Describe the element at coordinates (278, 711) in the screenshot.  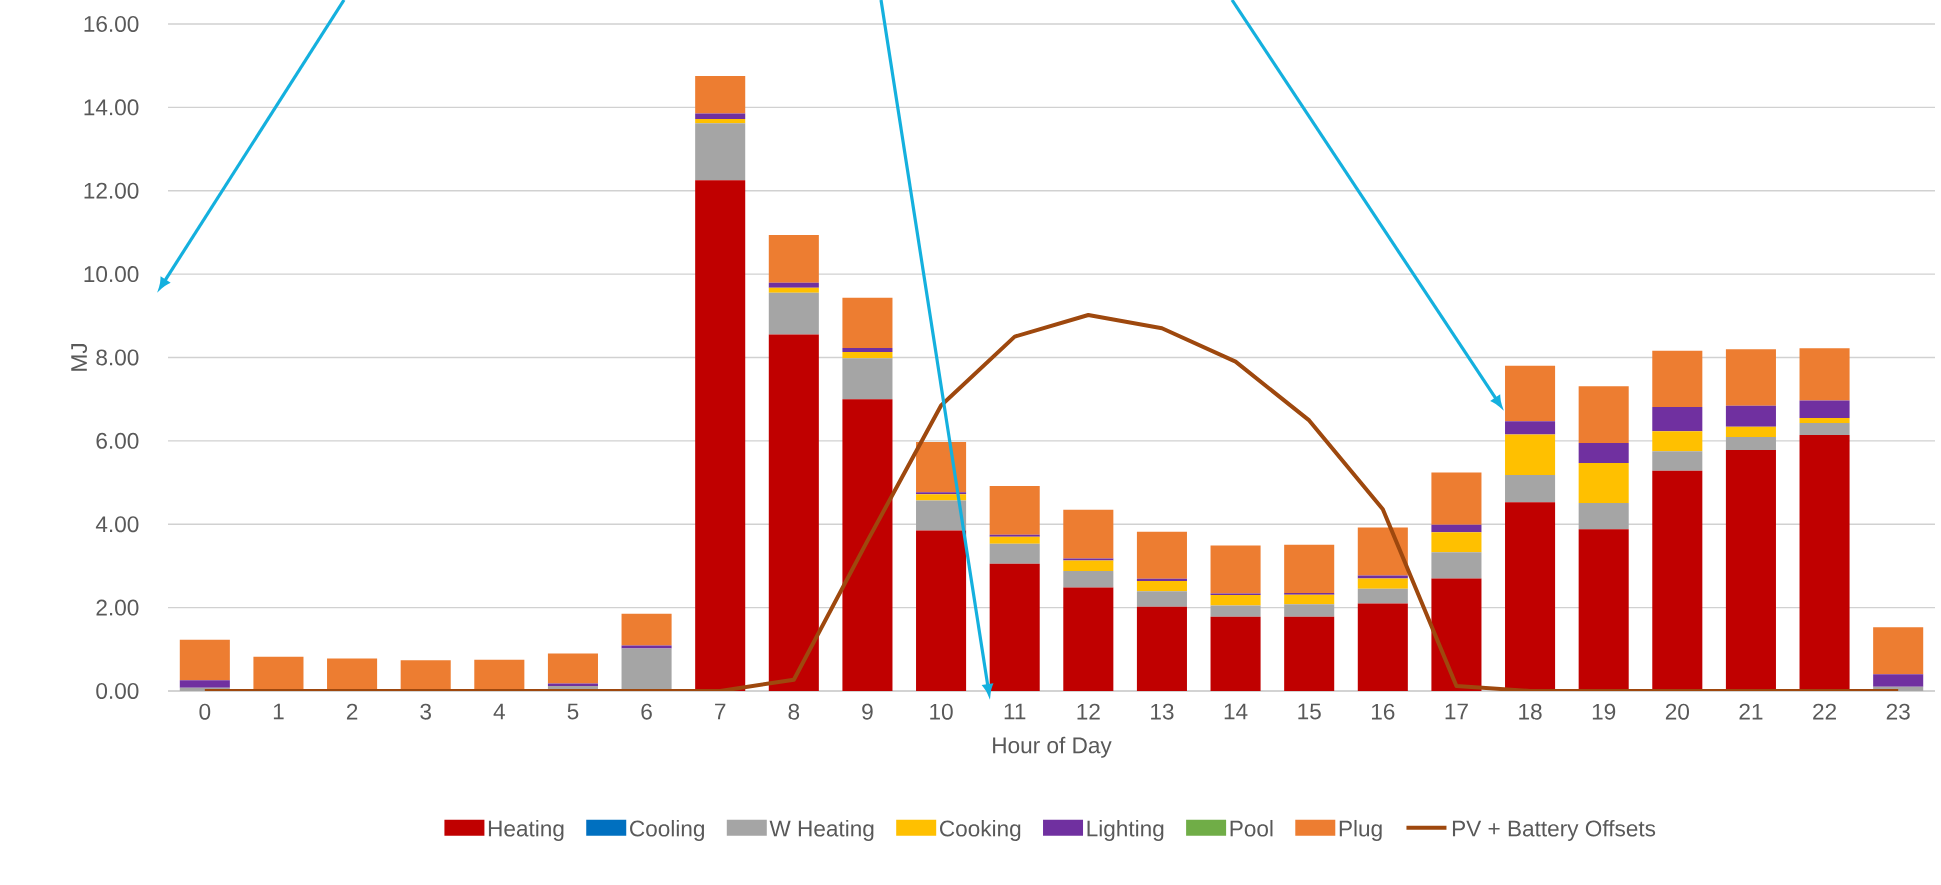
I see `x-tick-label: 1` at that location.